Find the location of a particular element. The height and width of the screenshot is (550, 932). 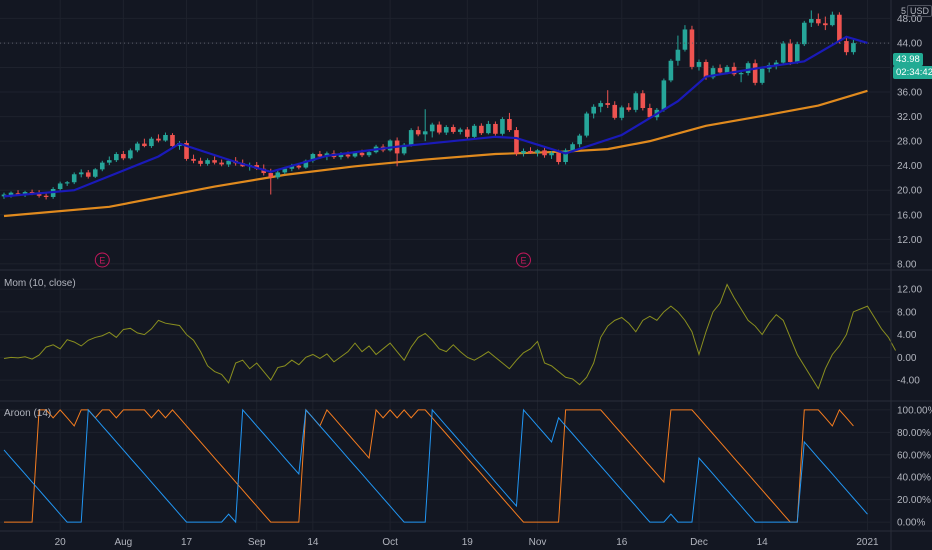

currency-label: USD is located at coordinates (919, 11).